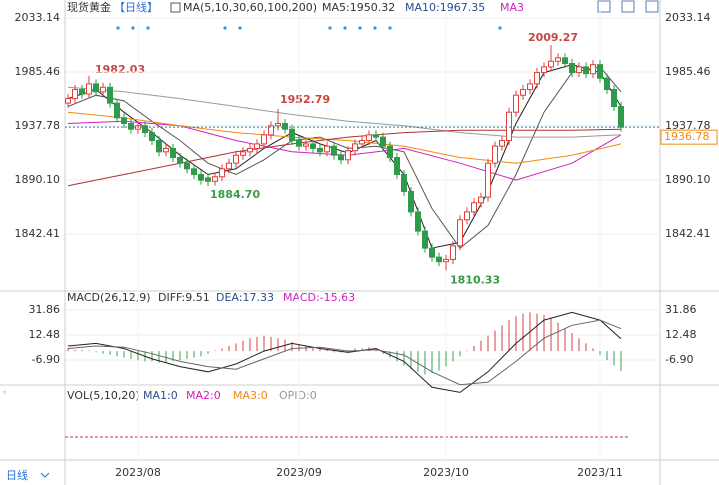 The width and height of the screenshot is (719, 485). I want to click on low-annotation: 1884.70, so click(235, 194).